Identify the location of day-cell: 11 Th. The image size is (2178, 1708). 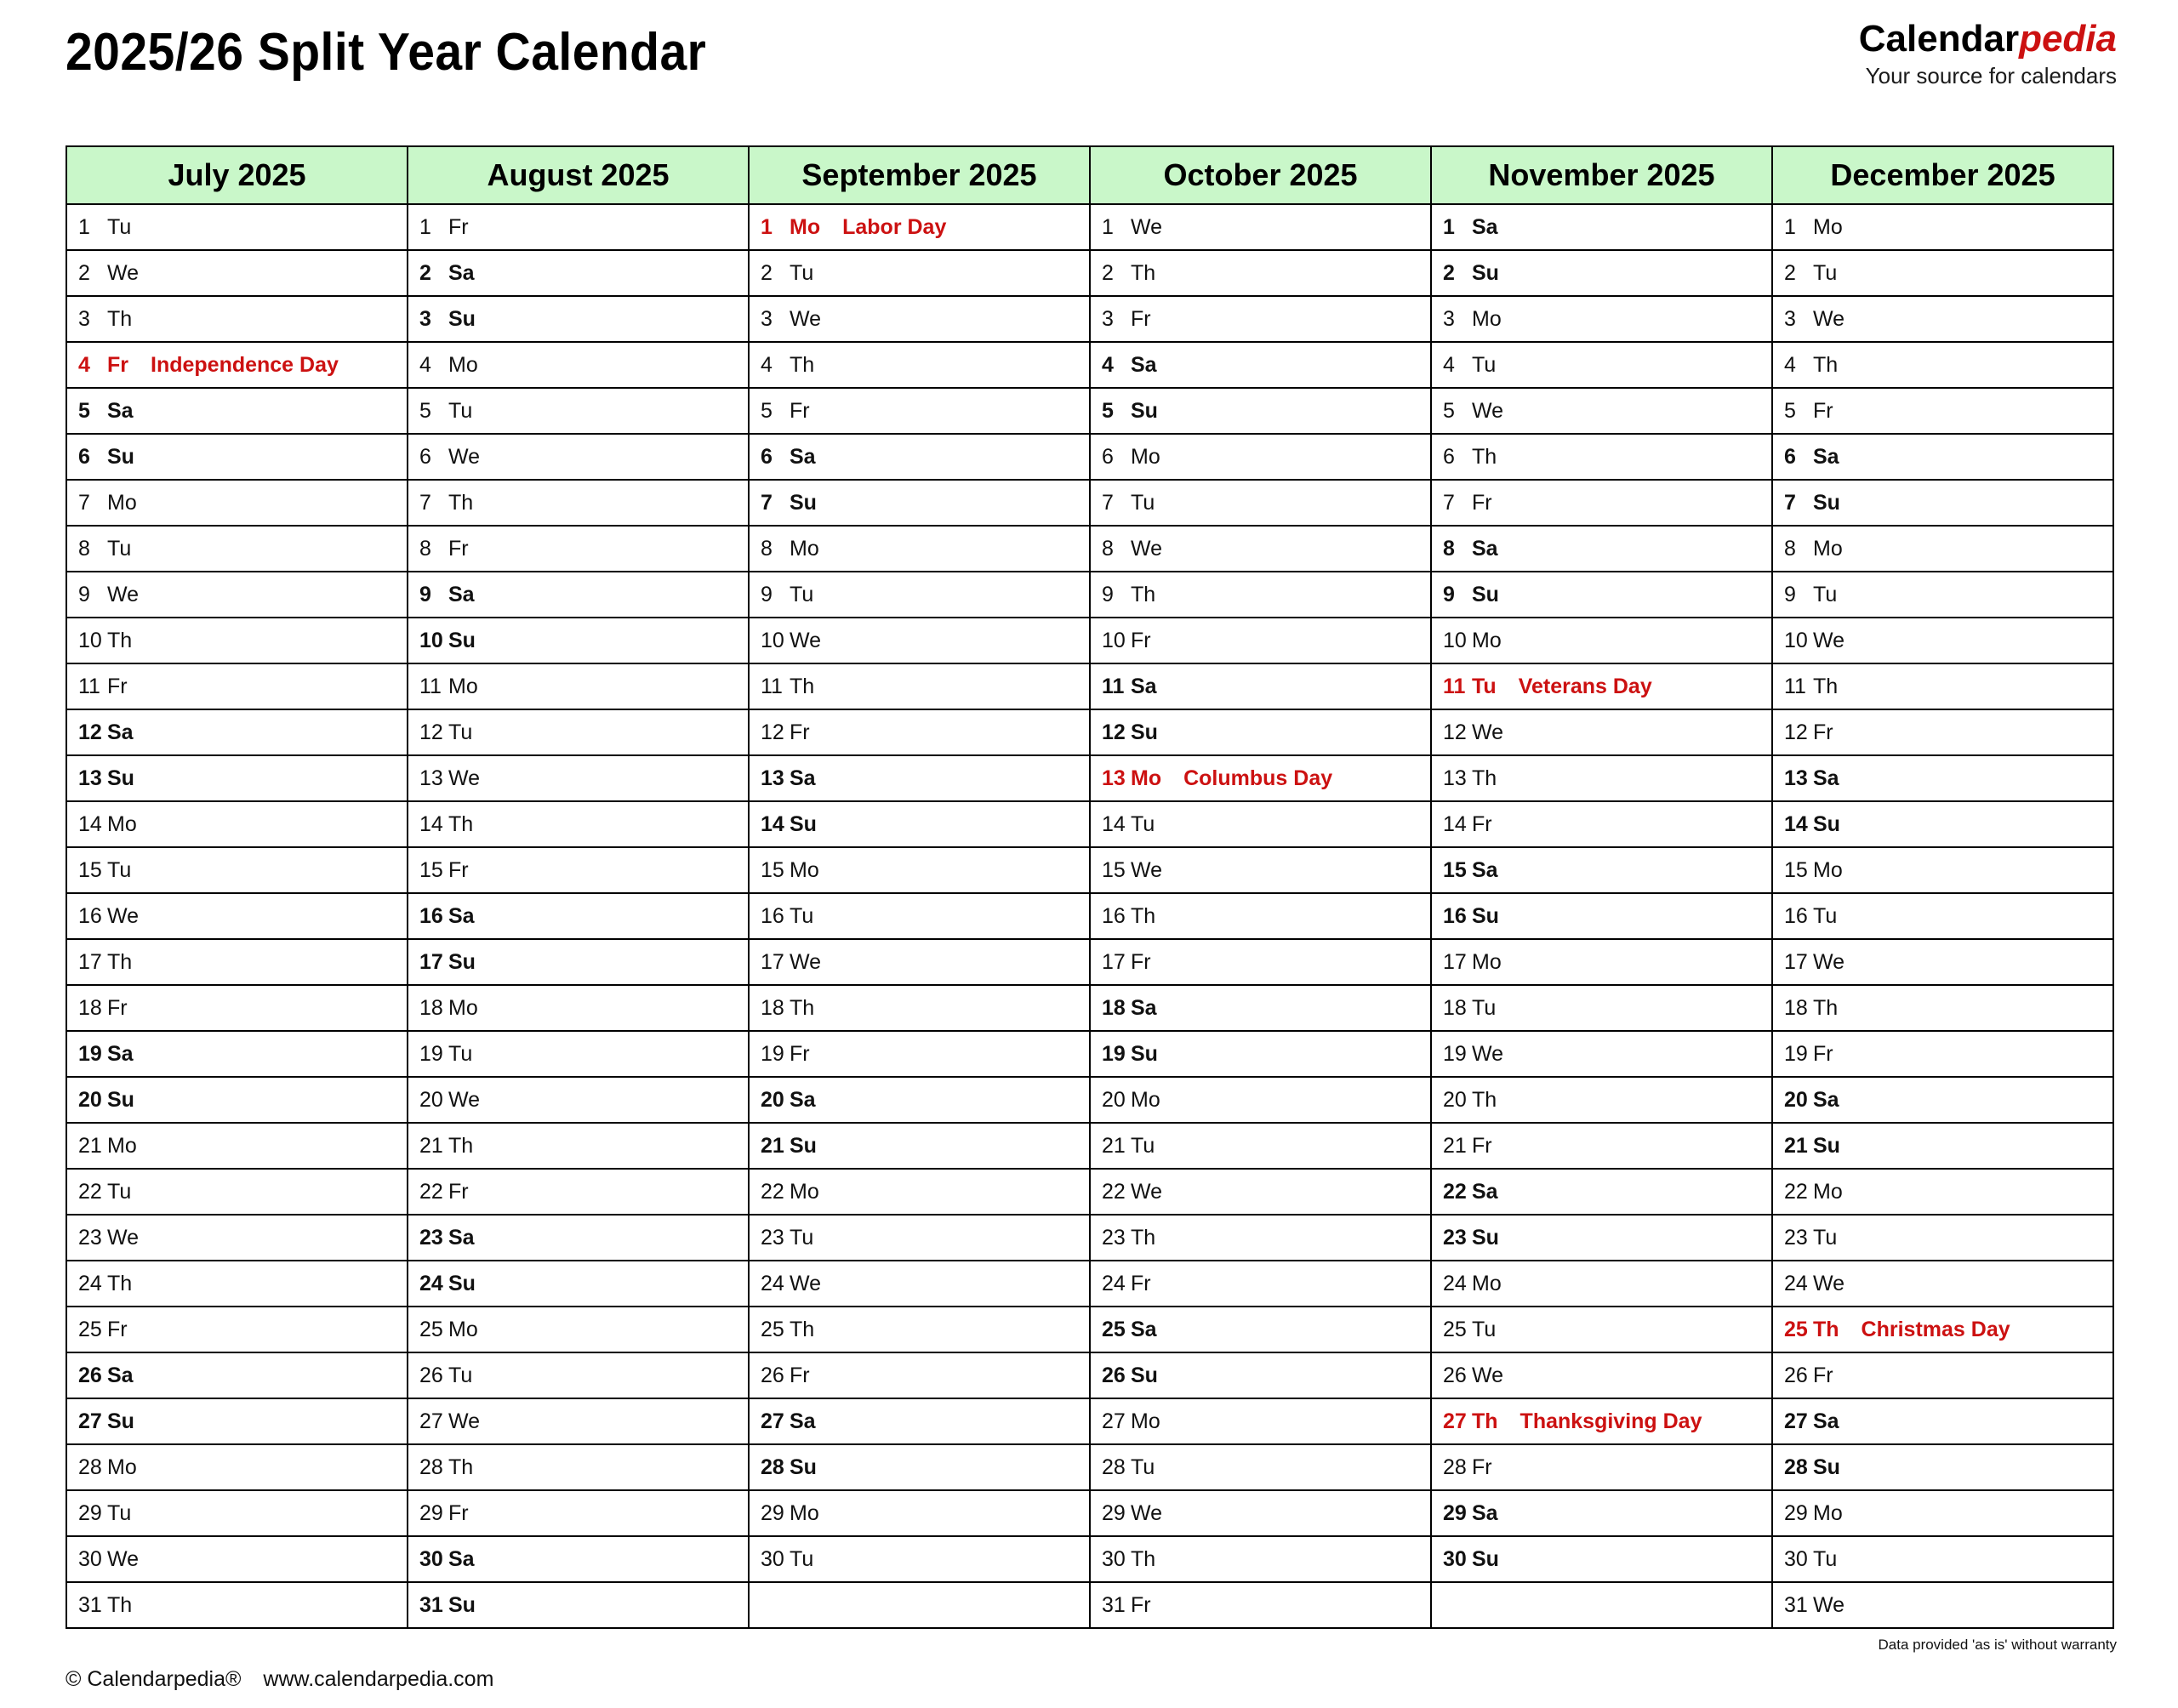
(1942, 686).